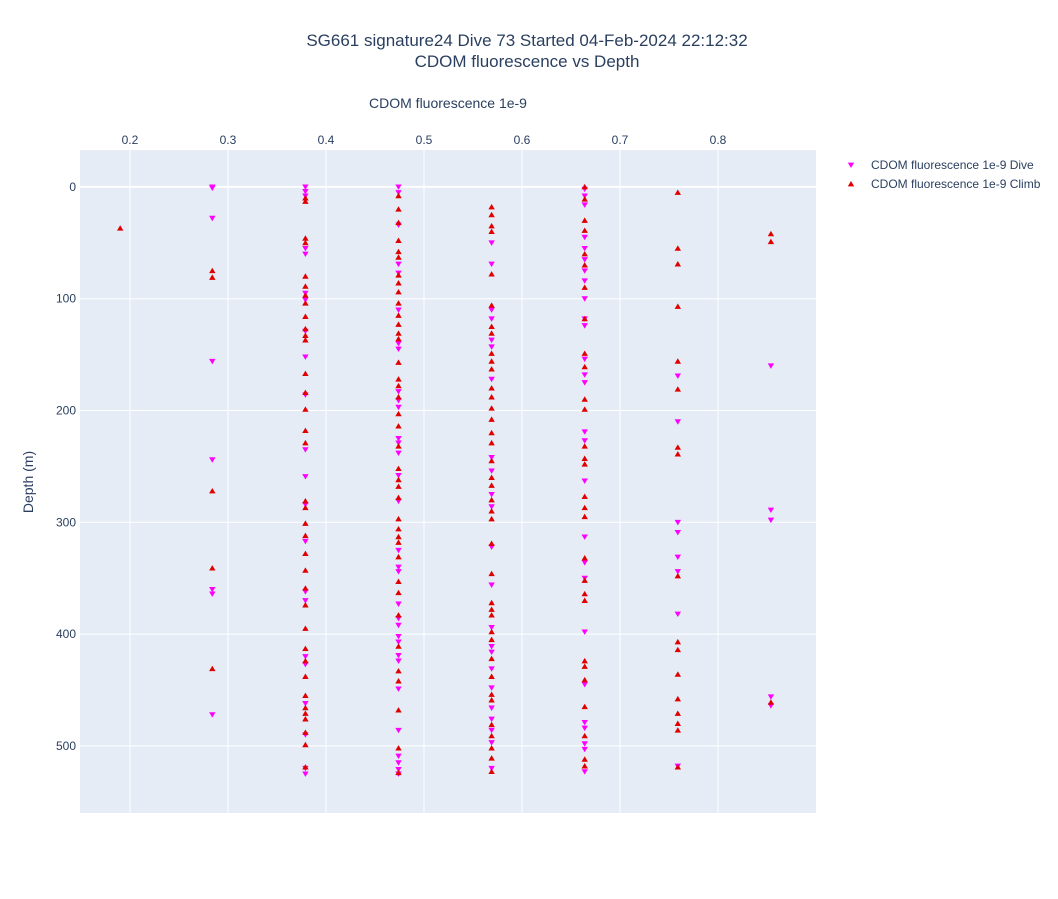 The width and height of the screenshot is (1058, 899). Describe the element at coordinates (620, 140) in the screenshot. I see `x-tick-label-5: 0.7` at that location.